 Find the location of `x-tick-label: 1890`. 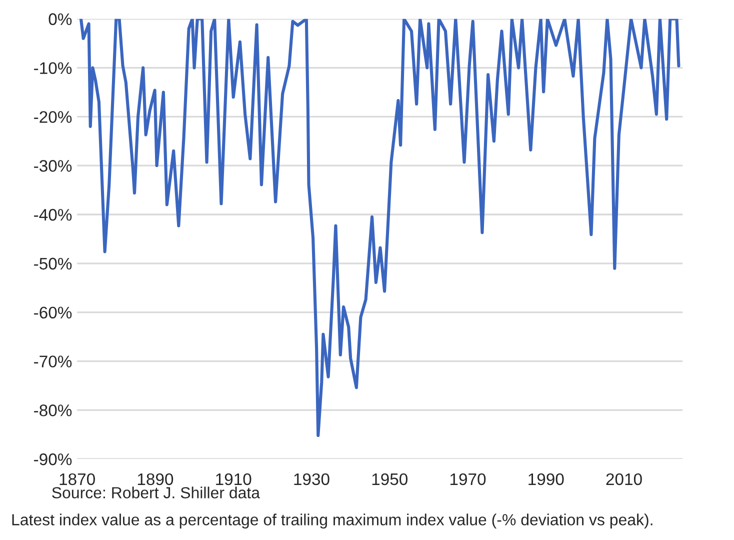

x-tick-label: 1890 is located at coordinates (156, 479).